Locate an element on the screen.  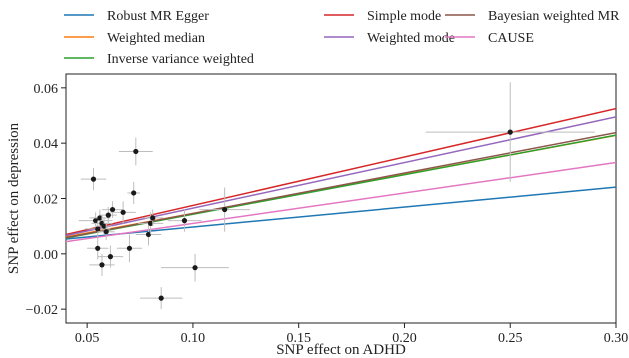
legend-item: Weighted mode is located at coordinates (389, 38).